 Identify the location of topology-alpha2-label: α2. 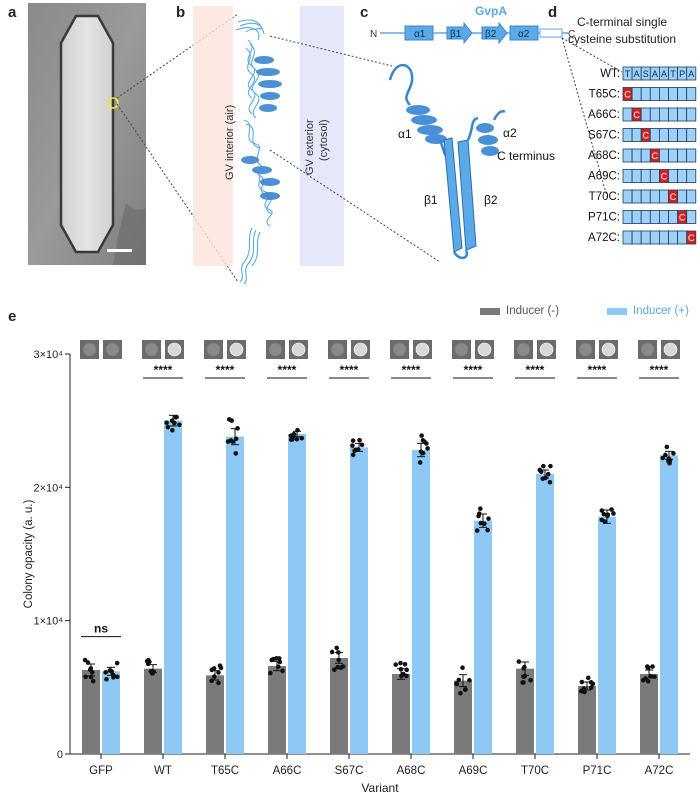
(524, 34).